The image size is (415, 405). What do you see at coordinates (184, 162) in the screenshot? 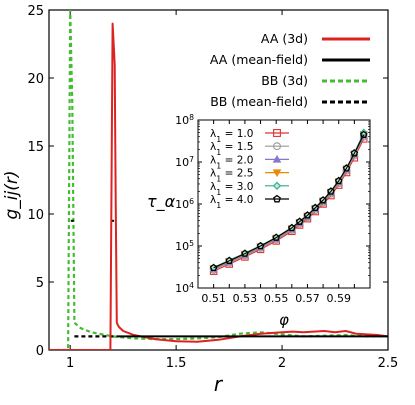
I see `inset-y-tick-label: 10⁷` at bounding box center [184, 162].